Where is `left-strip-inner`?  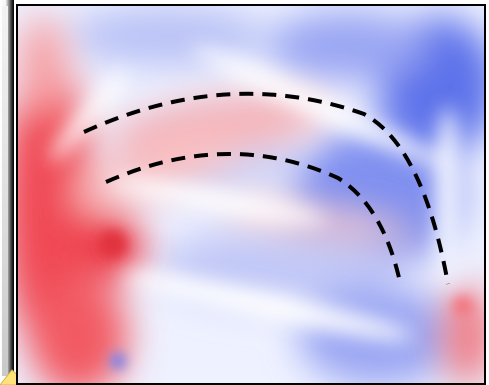
left-strip-inner is located at coordinates (5, 191).